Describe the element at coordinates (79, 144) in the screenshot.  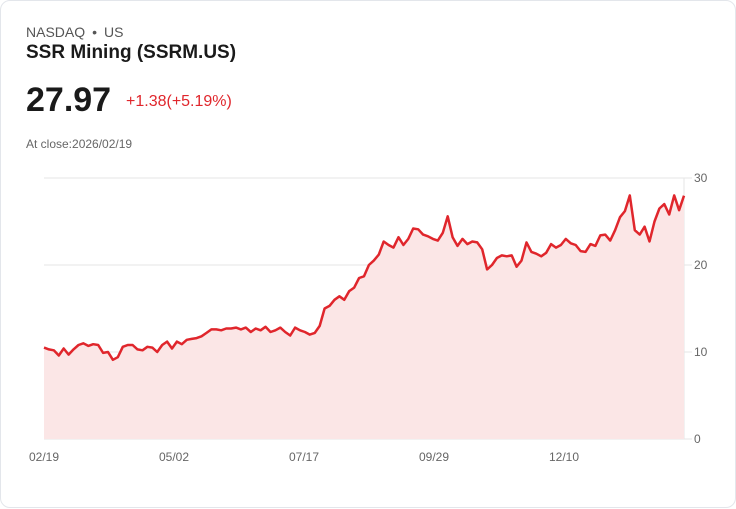
I see `close-date: At close:2026/02/19` at that location.